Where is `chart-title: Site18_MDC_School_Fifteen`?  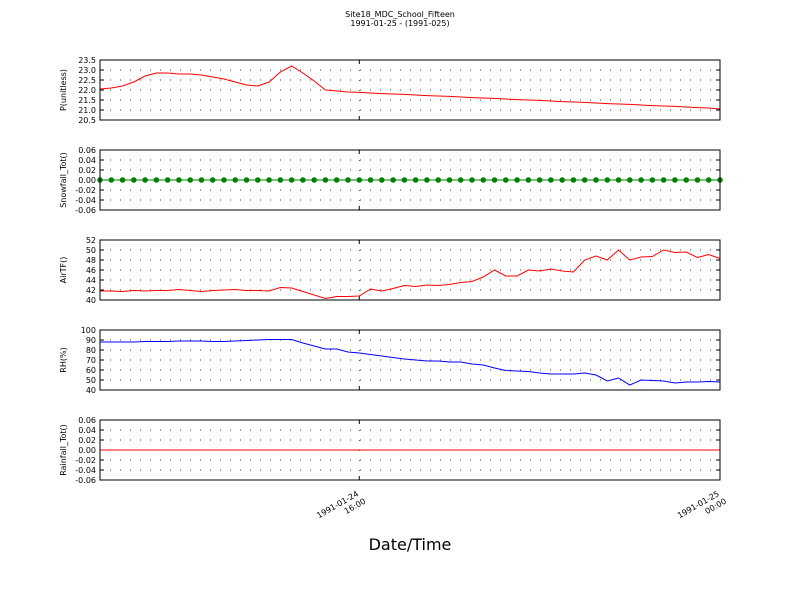
chart-title: Site18_MDC_School_Fifteen is located at coordinates (400, 14).